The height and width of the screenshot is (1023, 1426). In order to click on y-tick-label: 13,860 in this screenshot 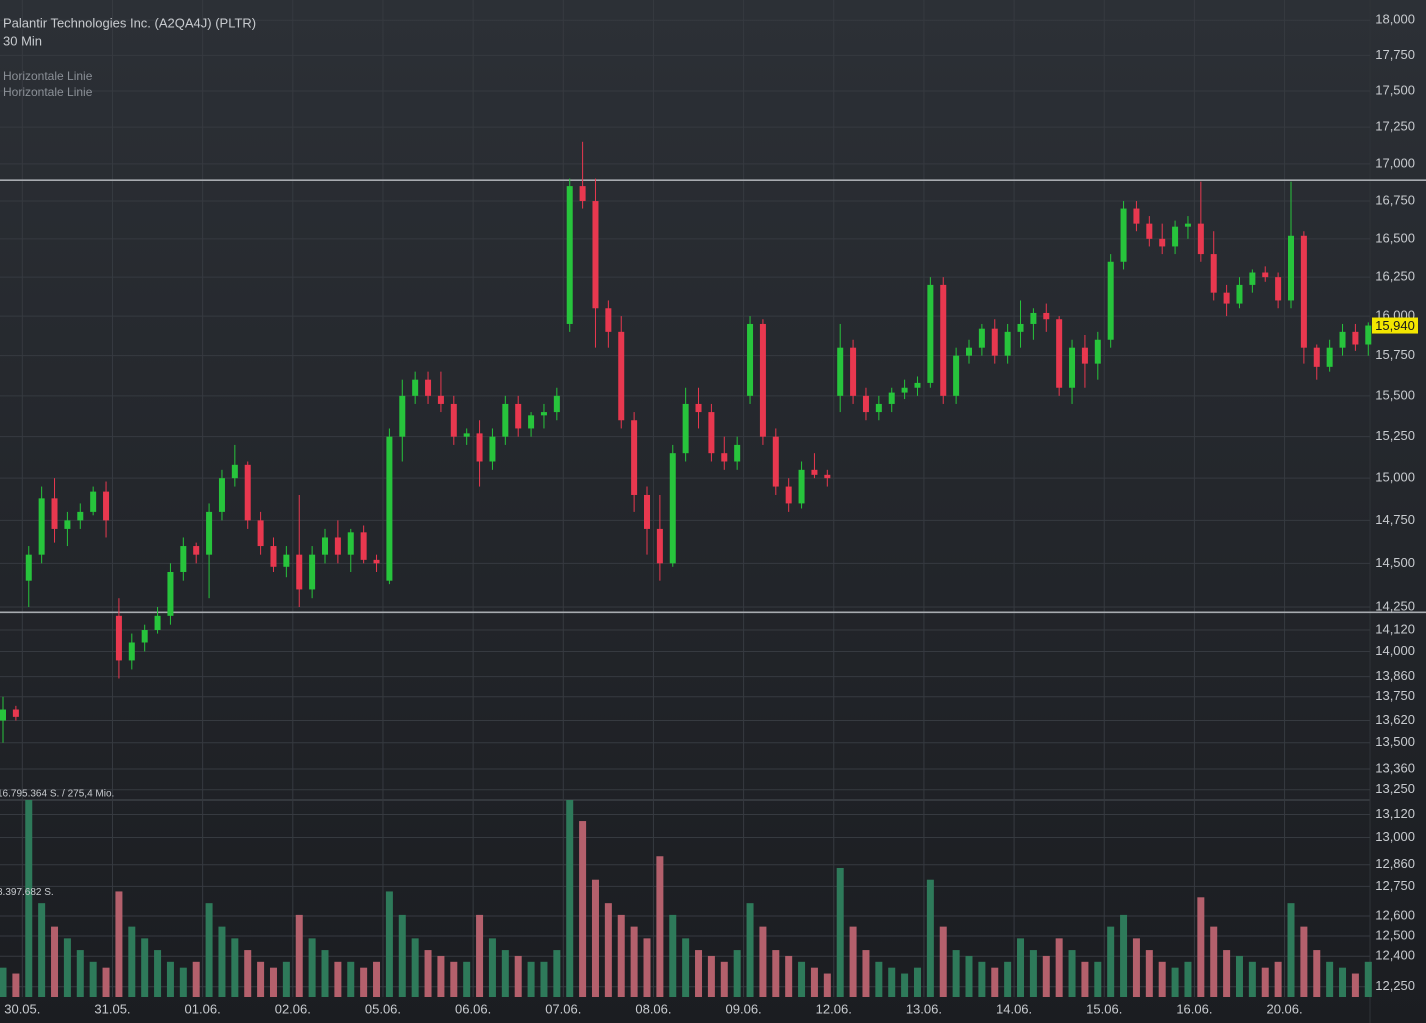, I will do `click(1395, 675)`.